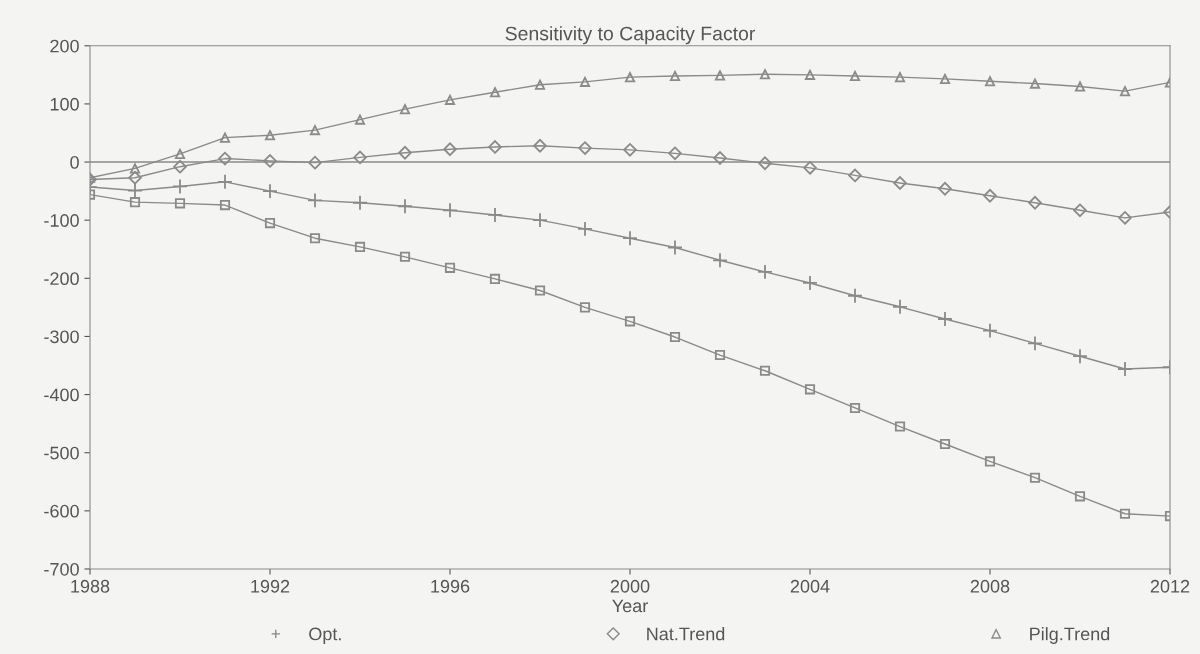 This screenshot has width=1200, height=654. What do you see at coordinates (686, 634) in the screenshot?
I see `legend-label: Nat.Trend` at bounding box center [686, 634].